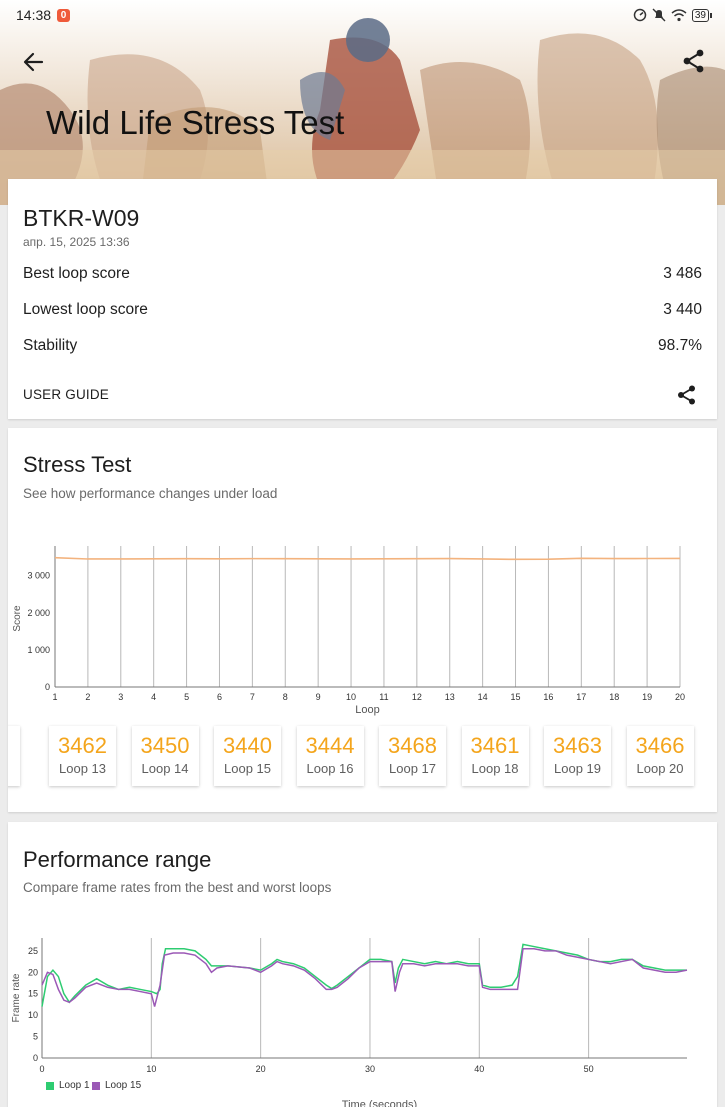 This screenshot has width=725, height=1107. I want to click on notification-badge: 0, so click(64, 15).